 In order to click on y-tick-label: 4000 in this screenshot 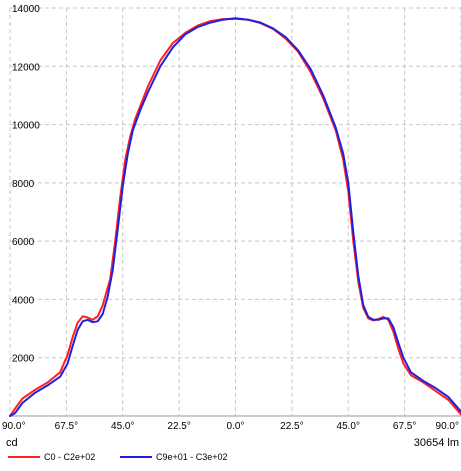, I will do `click(23, 300)`.